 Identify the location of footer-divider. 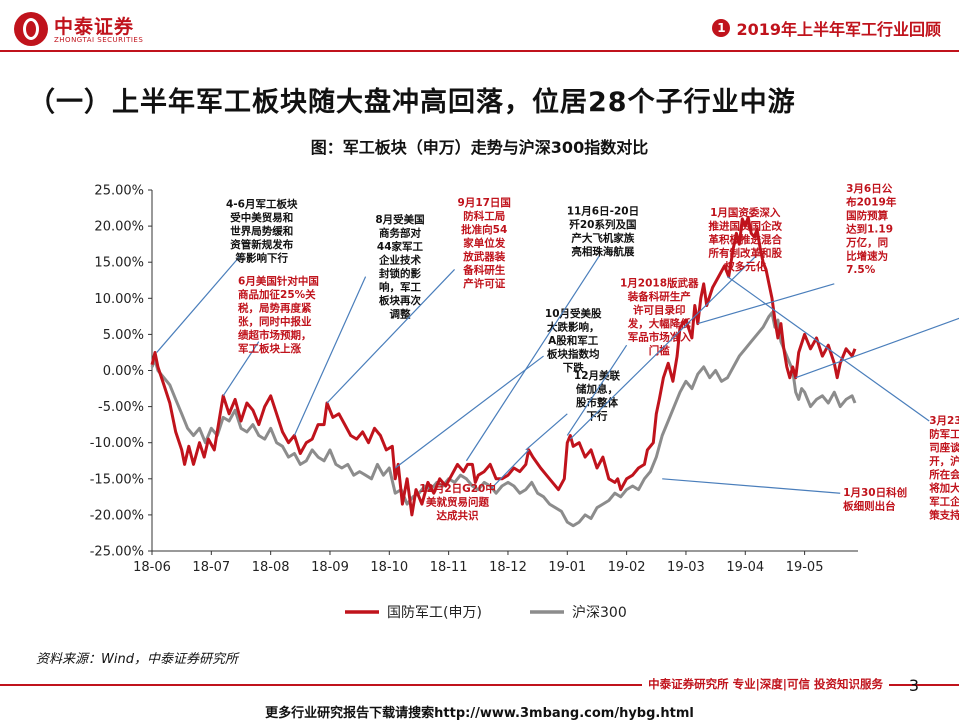
(479, 685).